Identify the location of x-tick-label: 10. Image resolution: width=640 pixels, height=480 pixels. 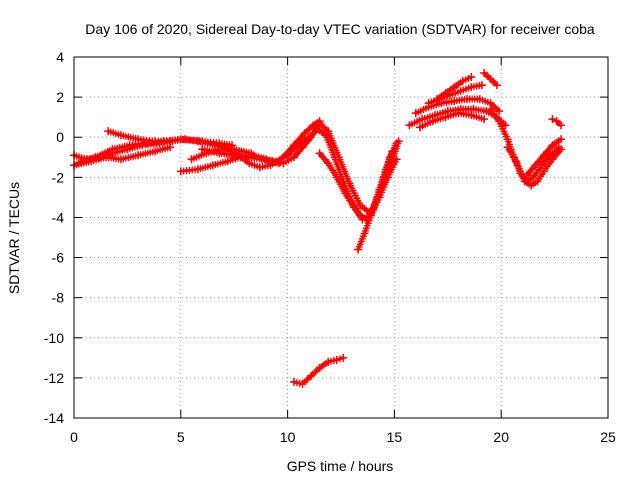
(288, 437).